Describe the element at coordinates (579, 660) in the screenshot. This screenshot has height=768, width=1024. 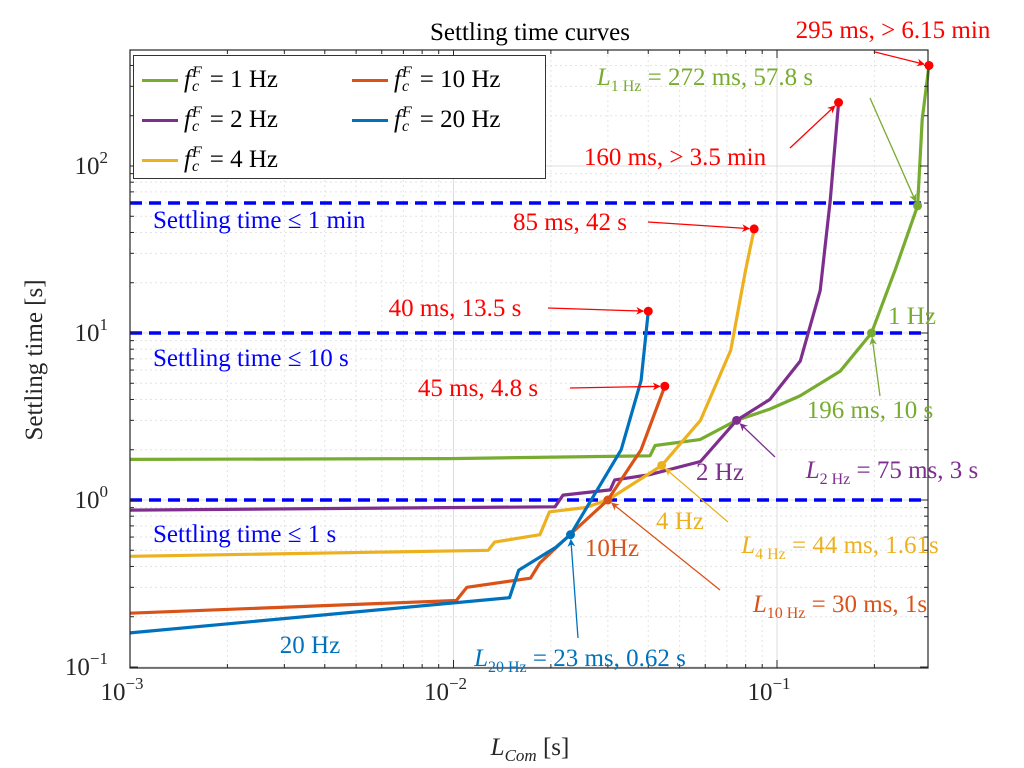
I see `annotation-label: L20 Hz = 23 ms, 0.62 s` at that location.